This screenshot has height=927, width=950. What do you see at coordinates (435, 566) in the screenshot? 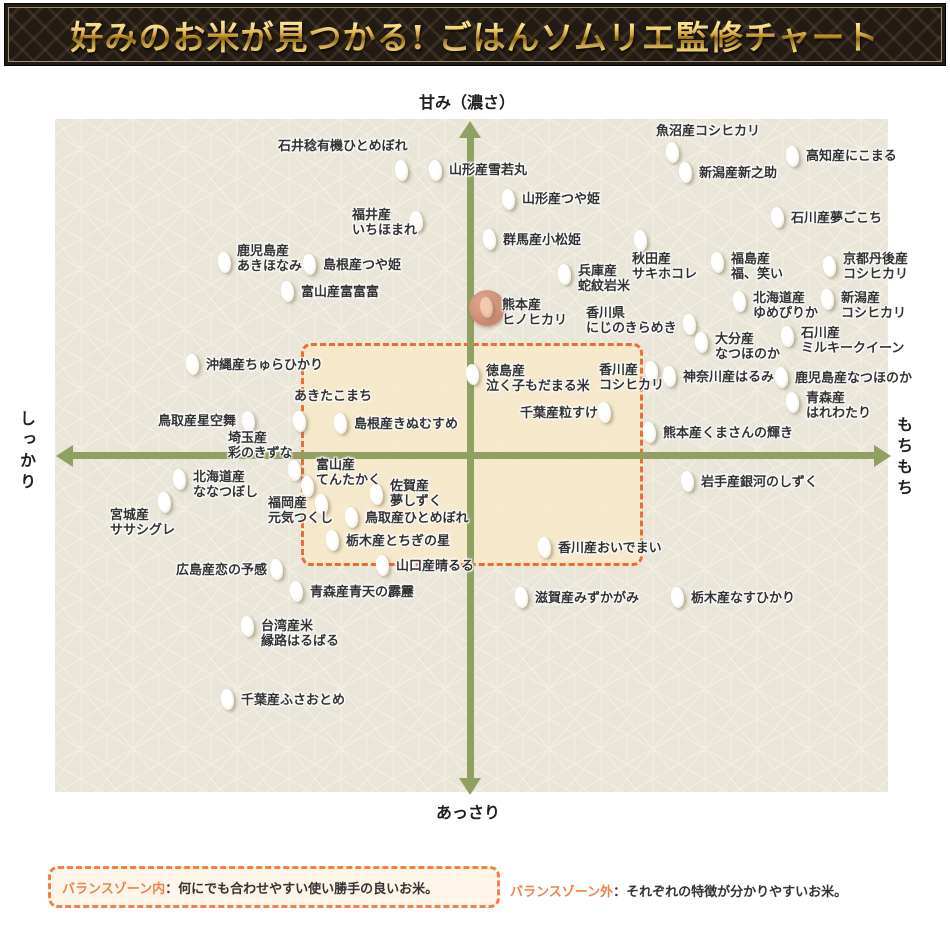
I see `rice-variety-label: 山口産晴るる` at bounding box center [435, 566].